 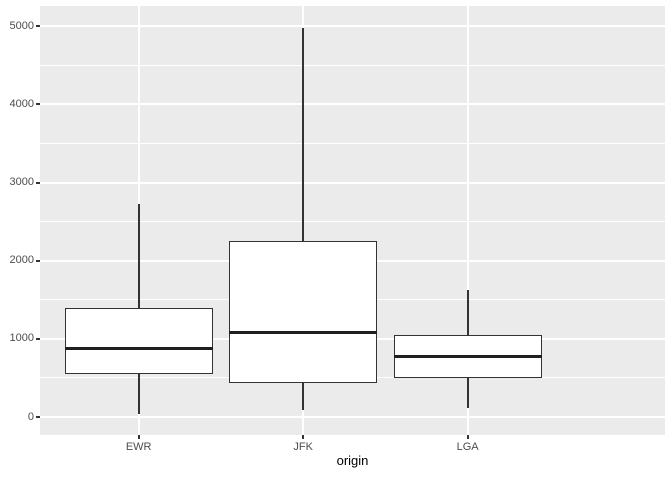 What do you see at coordinates (30, 416) in the screenshot?
I see `y-tick-label: 0` at bounding box center [30, 416].